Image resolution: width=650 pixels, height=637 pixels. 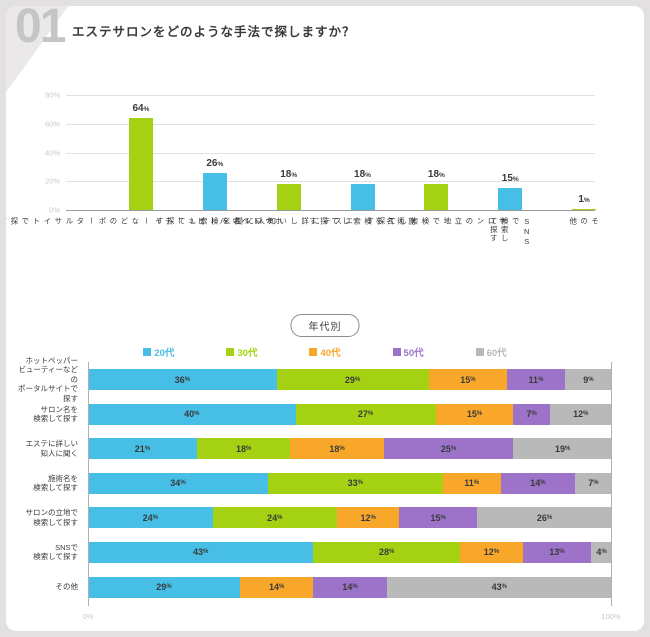 What do you see at coordinates (496, 353) in the screenshot?
I see `legend-label: 60代` at bounding box center [496, 353].